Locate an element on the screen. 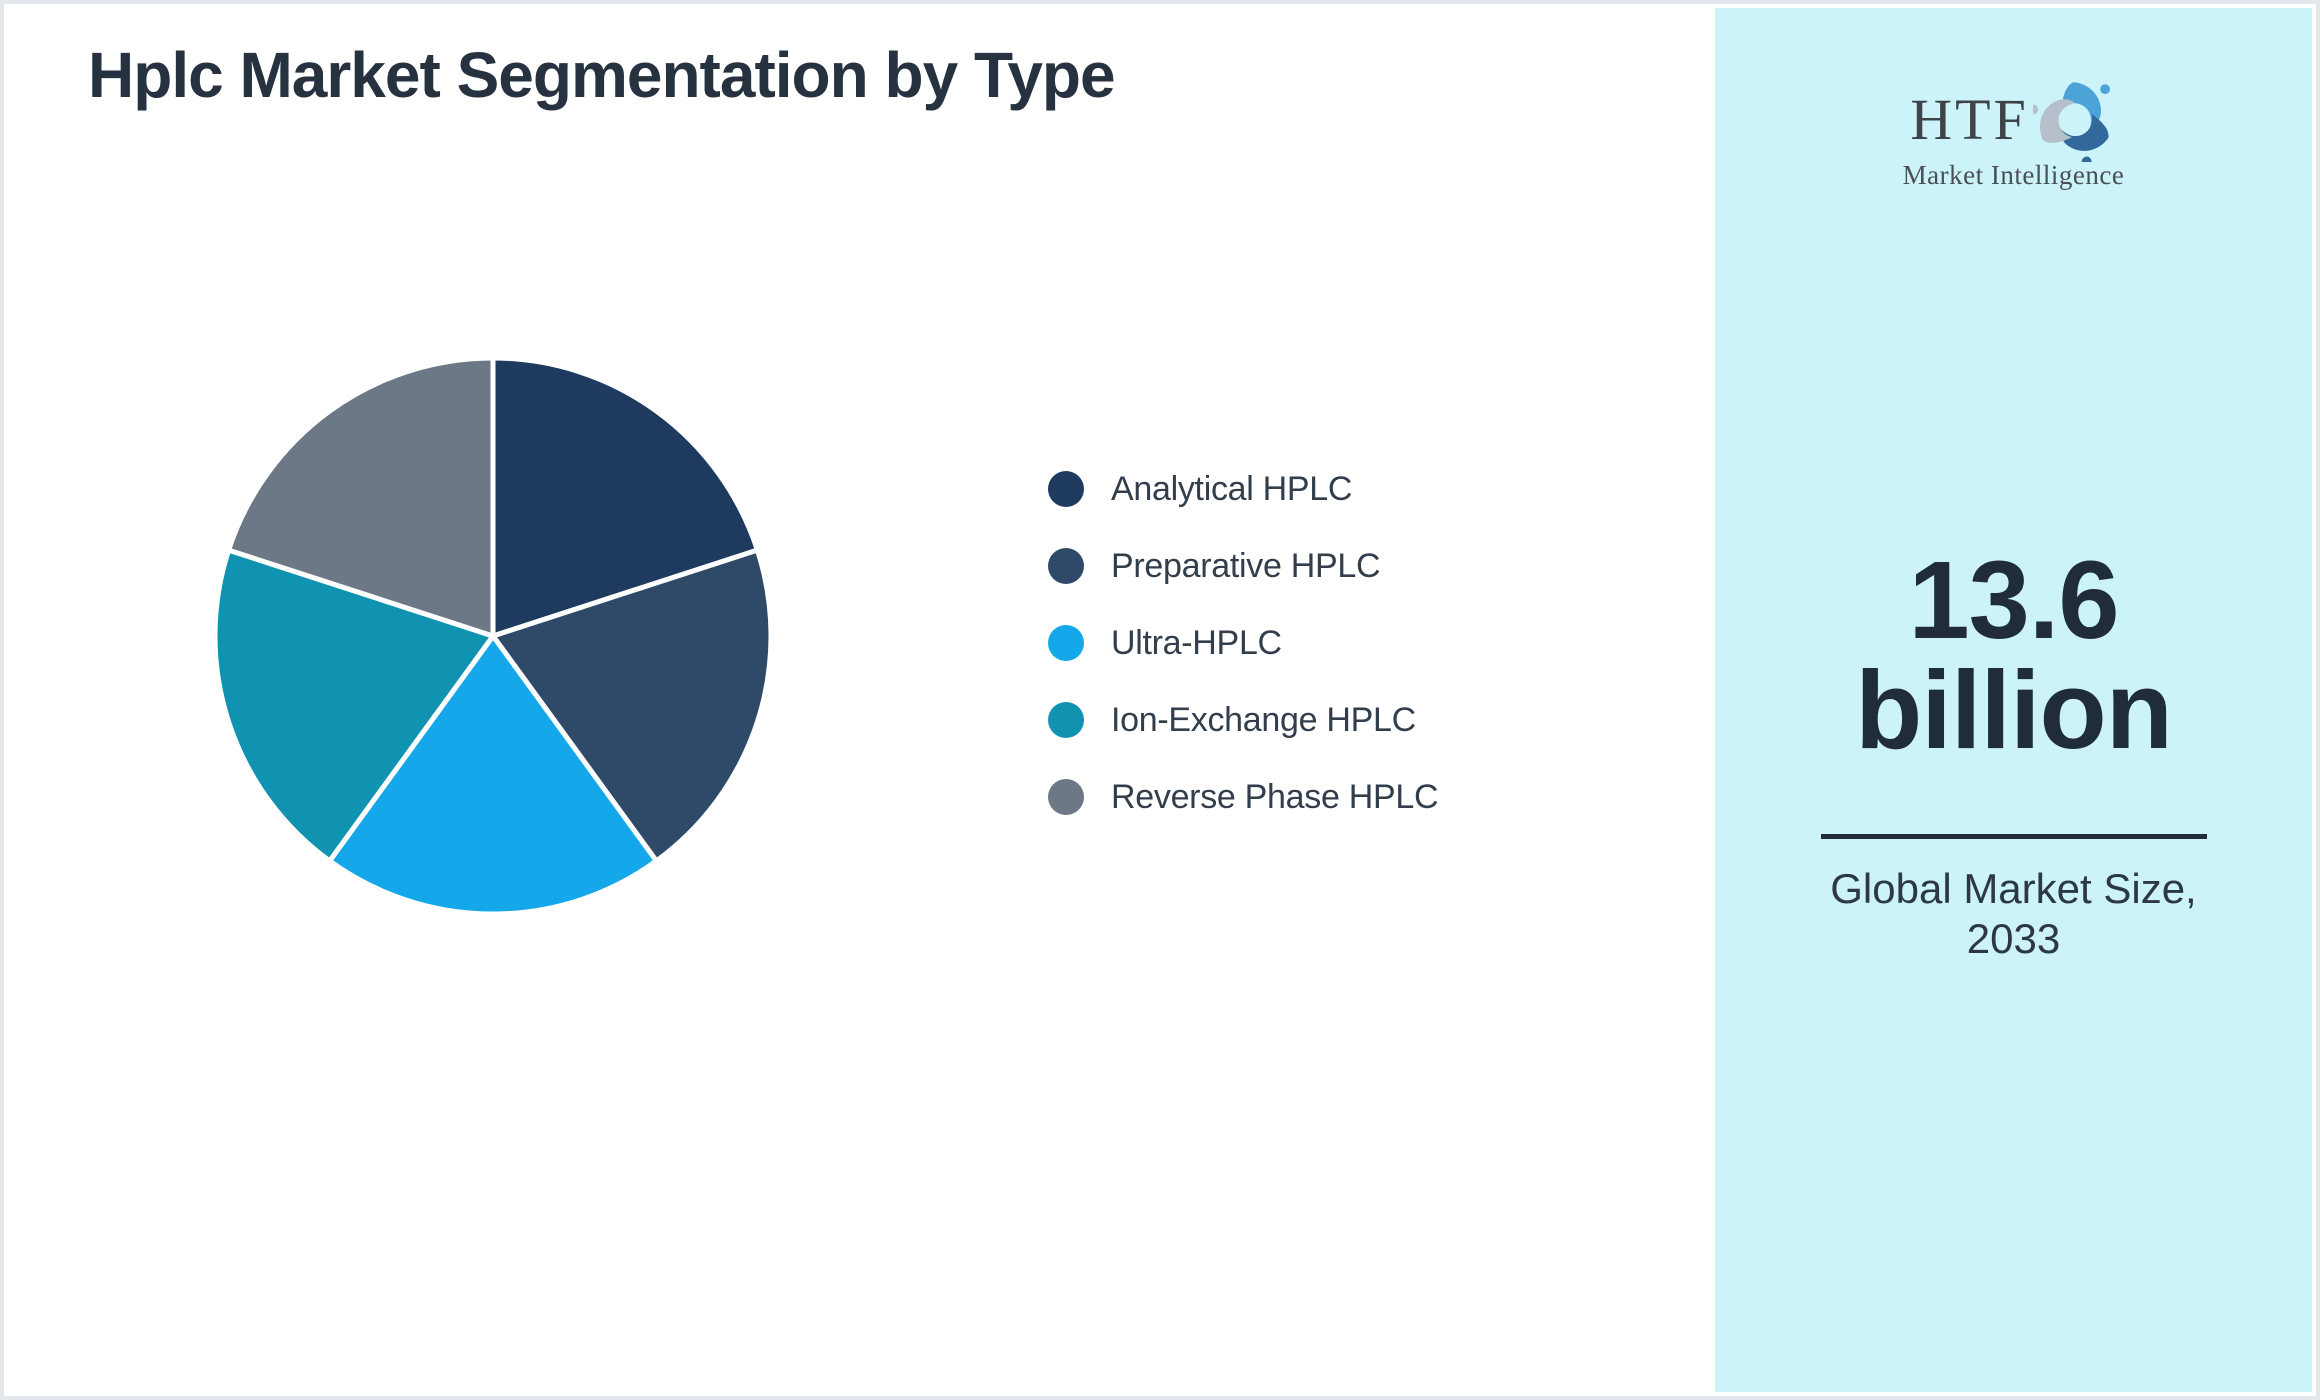 This screenshot has height=1400, width=2320. legend-item-preparative-hplc: Preparative HPLC is located at coordinates (1243, 565).